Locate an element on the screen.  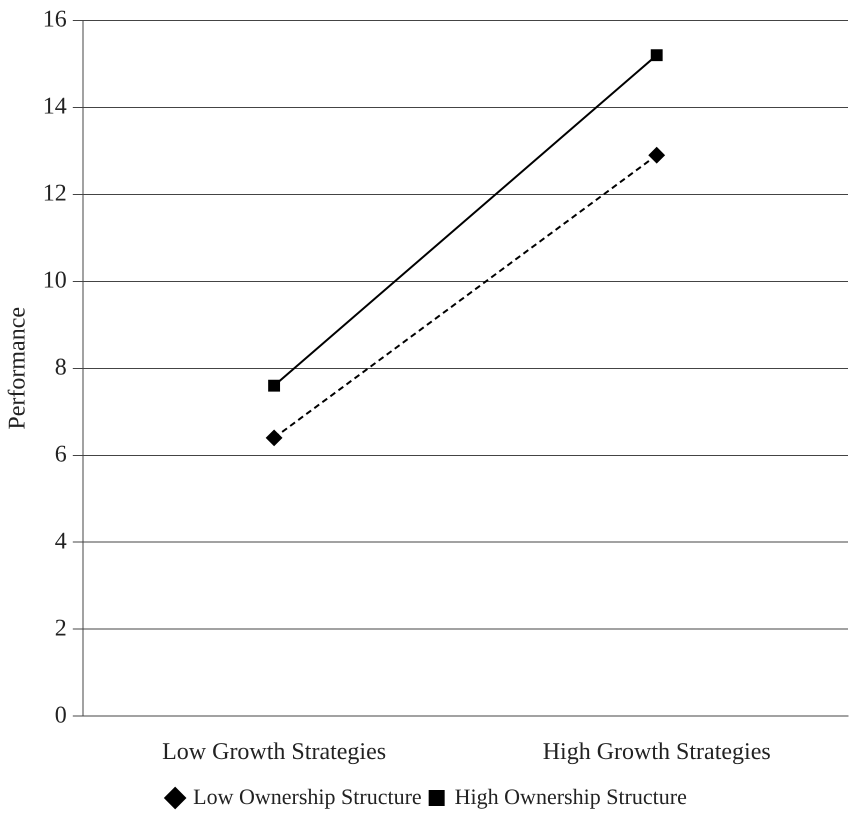
y-tick-label: 4 is located at coordinates (60, 541).